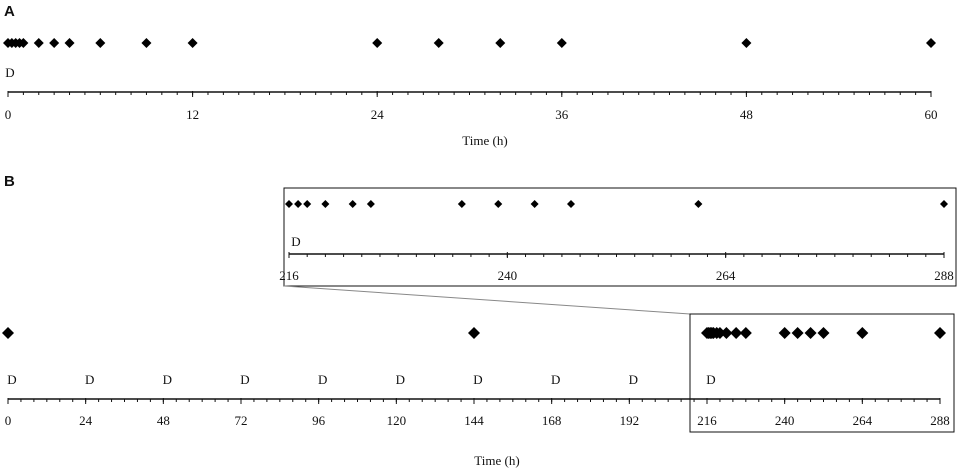 This screenshot has width=957, height=471. I want to click on panel_a-tick-label: 36, so click(562, 114).